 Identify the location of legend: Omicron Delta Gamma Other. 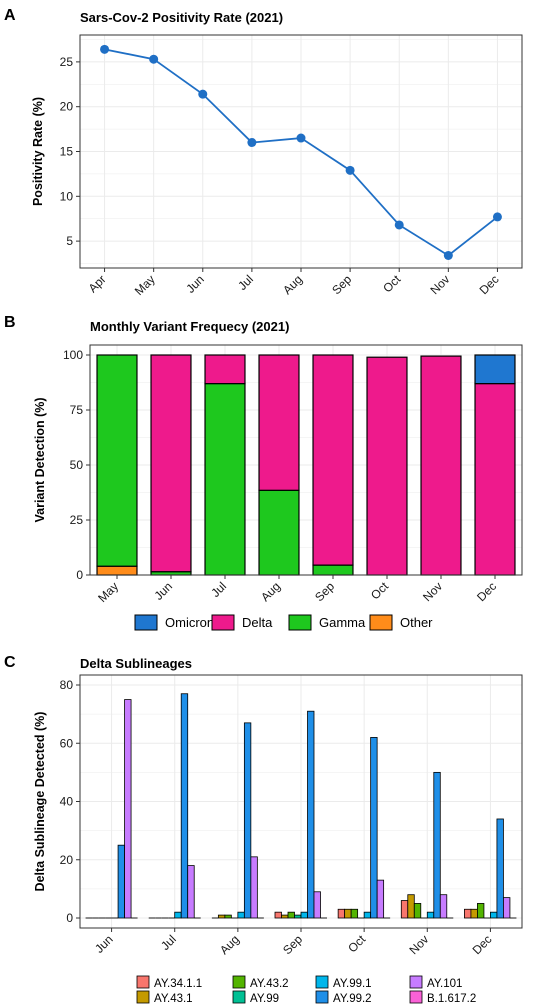
(283, 622).